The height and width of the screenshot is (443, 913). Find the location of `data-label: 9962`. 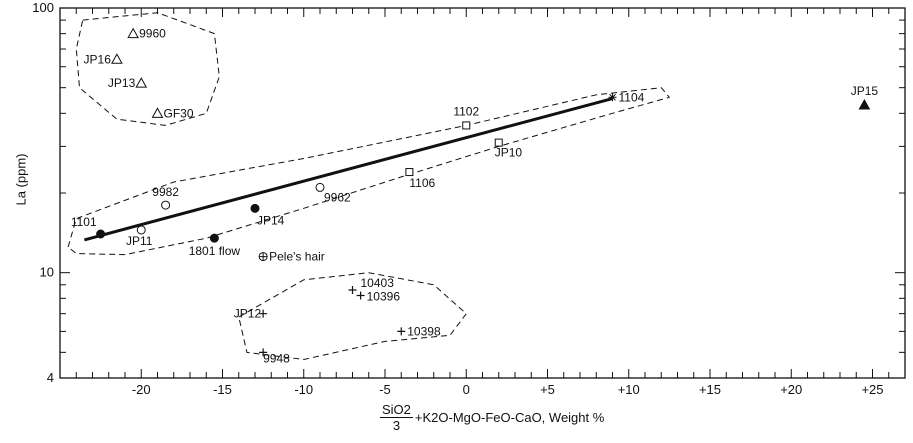

data-label: 9962 is located at coordinates (337, 197).